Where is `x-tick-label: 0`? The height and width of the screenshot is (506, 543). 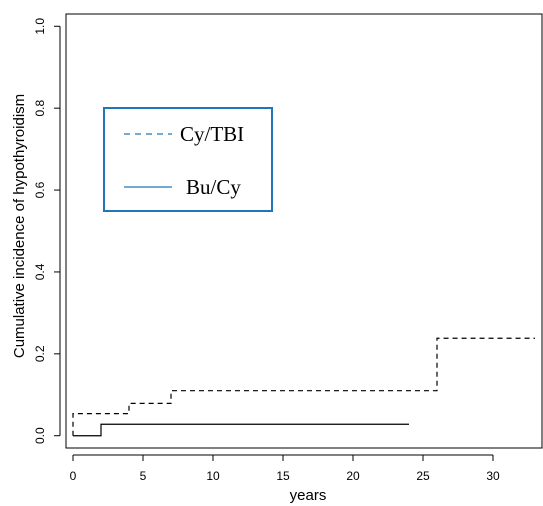
x-tick-label: 0 is located at coordinates (73, 476).